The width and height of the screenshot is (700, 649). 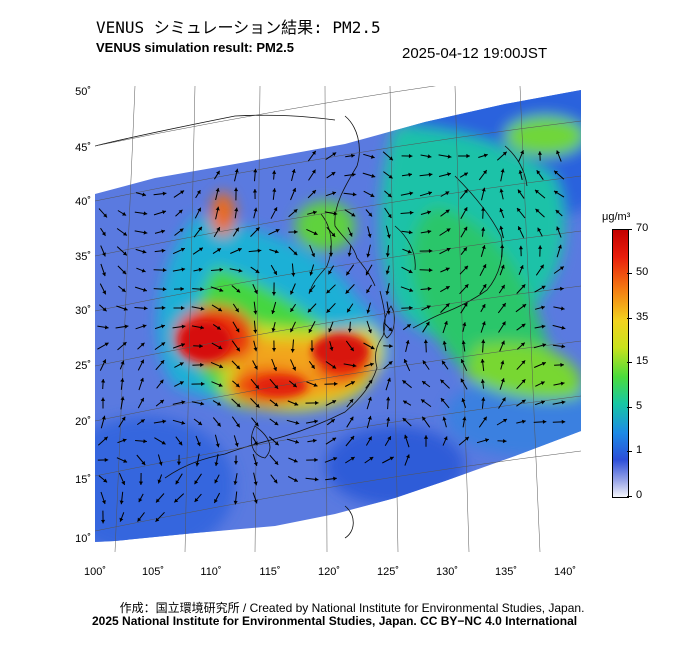 What do you see at coordinates (639, 406) in the screenshot?
I see `colorbar-label-5: 5` at bounding box center [639, 406].